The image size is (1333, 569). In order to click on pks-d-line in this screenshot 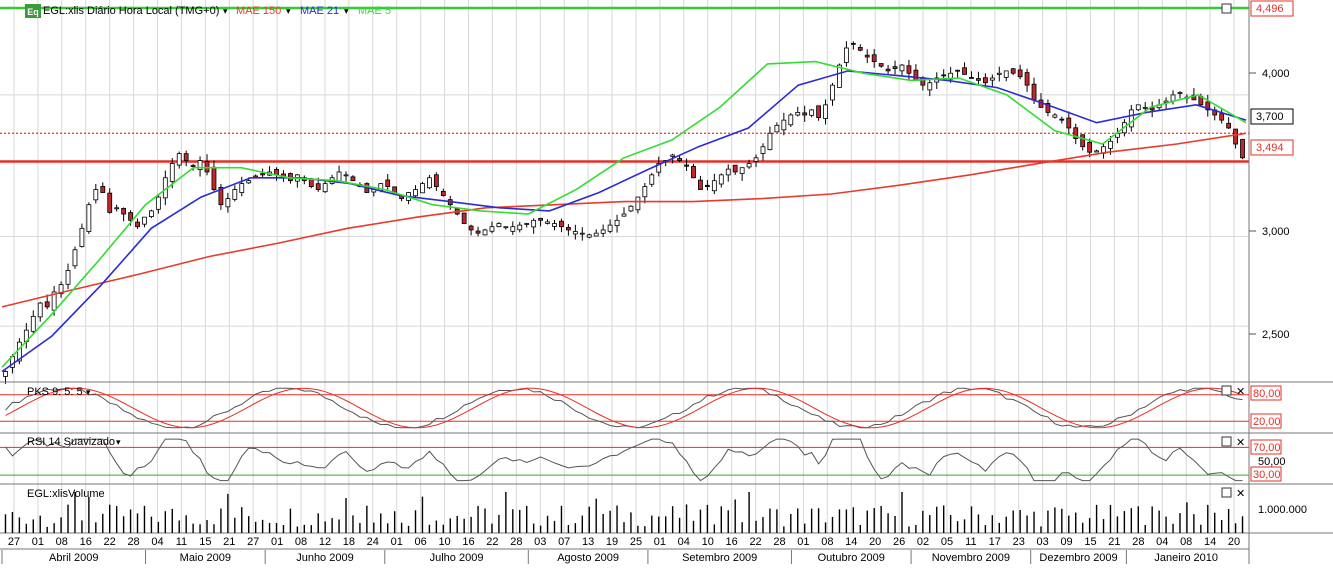, I will do `click(624, 408)`.